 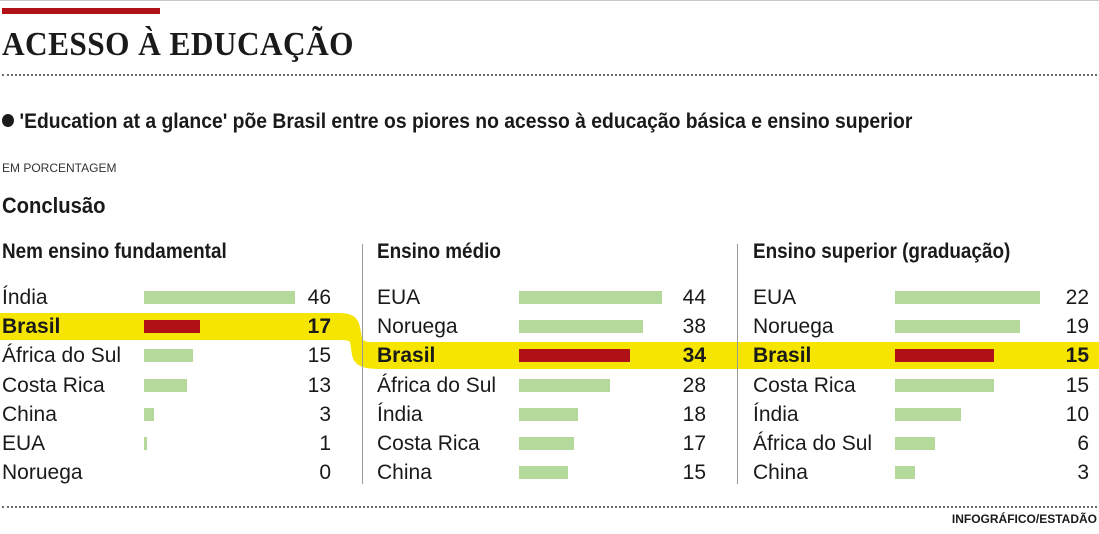 What do you see at coordinates (59, 168) in the screenshot?
I see `unit-label: EM PORCENTAGEM` at bounding box center [59, 168].